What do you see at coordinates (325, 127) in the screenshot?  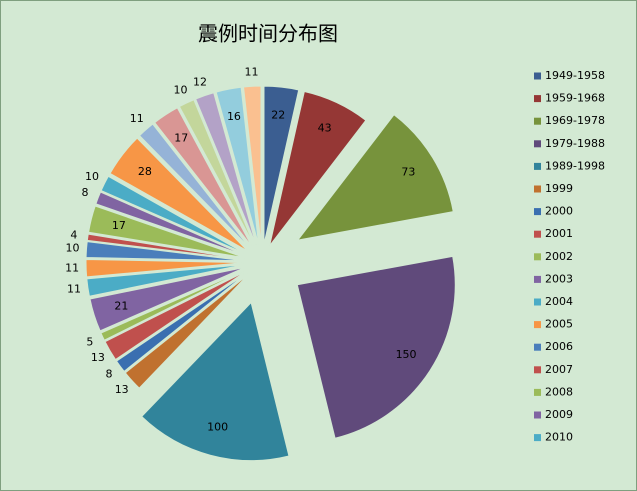 I see `data-label: 43` at bounding box center [325, 127].